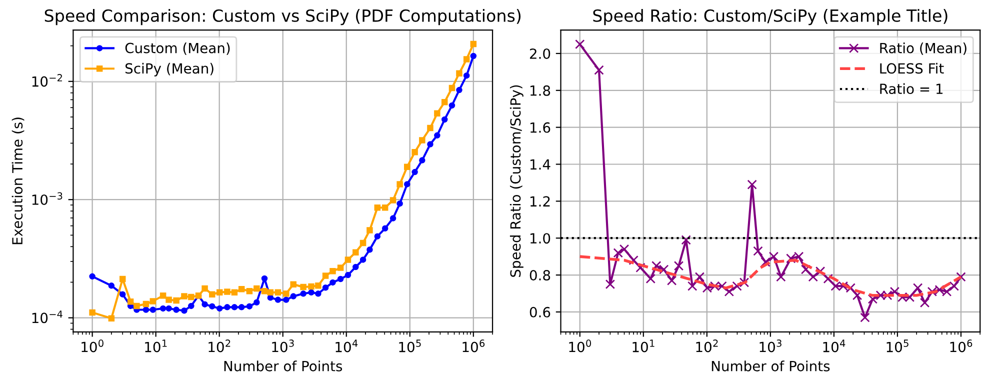 The image size is (989, 390). Describe the element at coordinates (177, 48) in the screenshot. I see `legend-label: Custom (Mean)` at that location.